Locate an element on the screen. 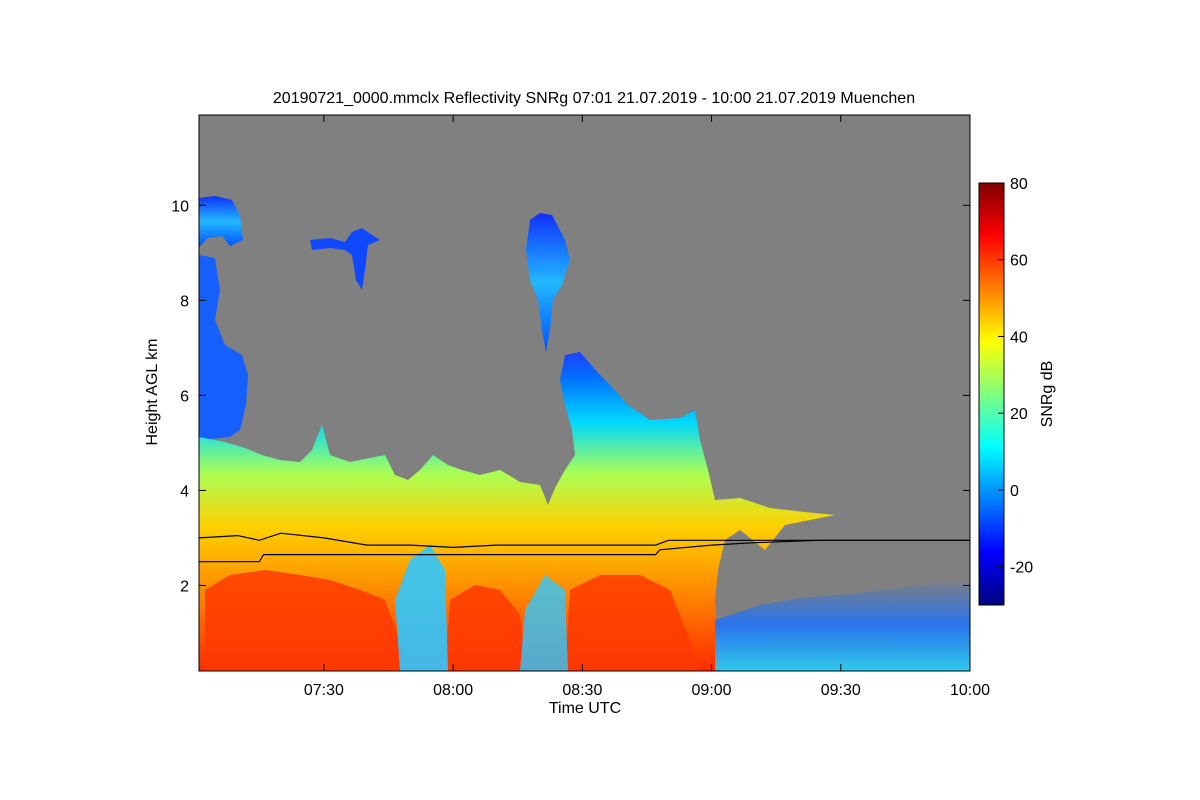 The height and width of the screenshot is (800, 1200). echo-high-cloud-left is located at coordinates (221, 221).